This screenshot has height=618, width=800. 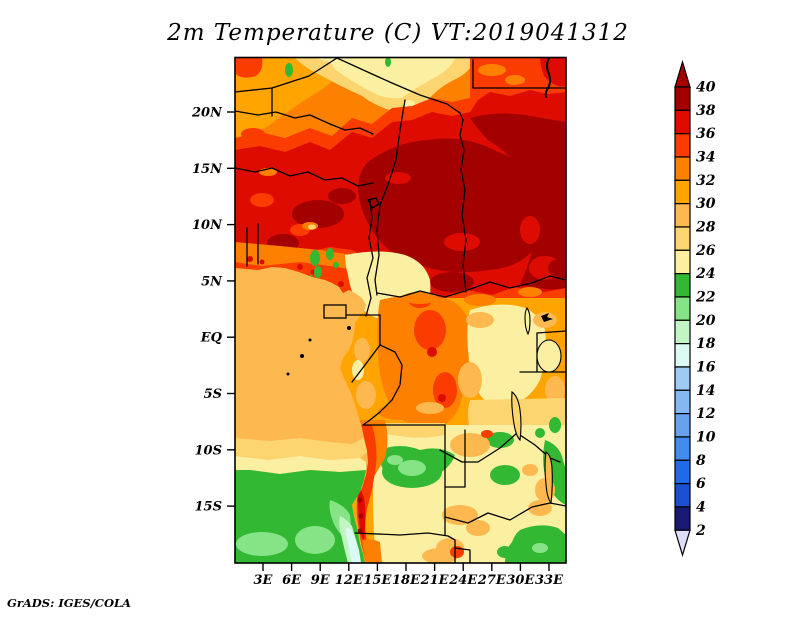 What do you see at coordinates (377, 580) in the screenshot?
I see `lon-tick-label: 15E` at bounding box center [377, 580].